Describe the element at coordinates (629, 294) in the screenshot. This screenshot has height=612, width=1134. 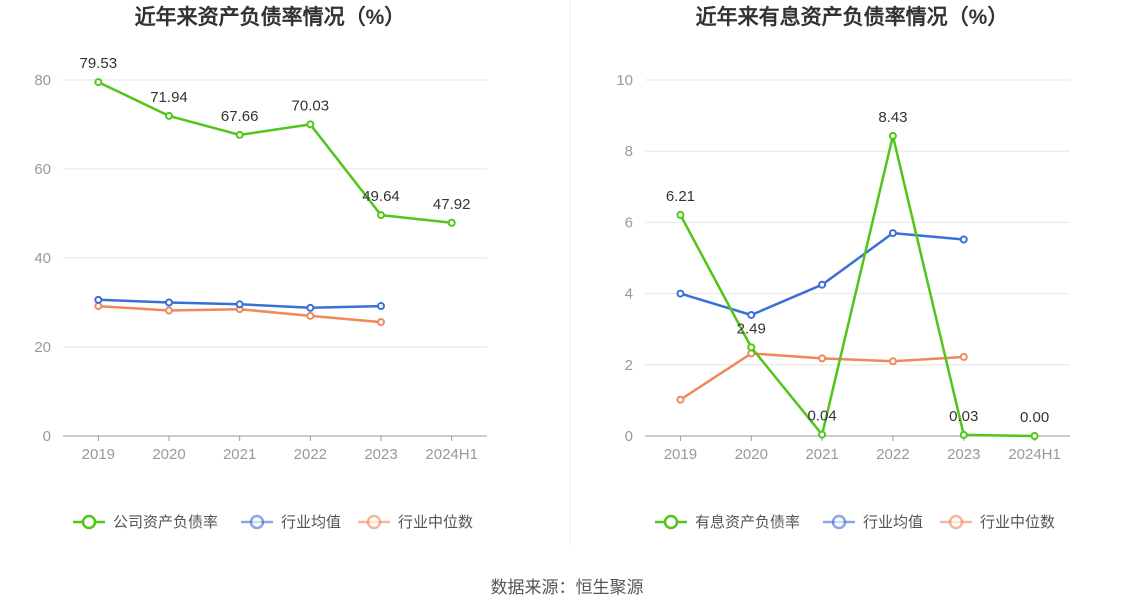
I see `y-tick-label: 4` at that location.